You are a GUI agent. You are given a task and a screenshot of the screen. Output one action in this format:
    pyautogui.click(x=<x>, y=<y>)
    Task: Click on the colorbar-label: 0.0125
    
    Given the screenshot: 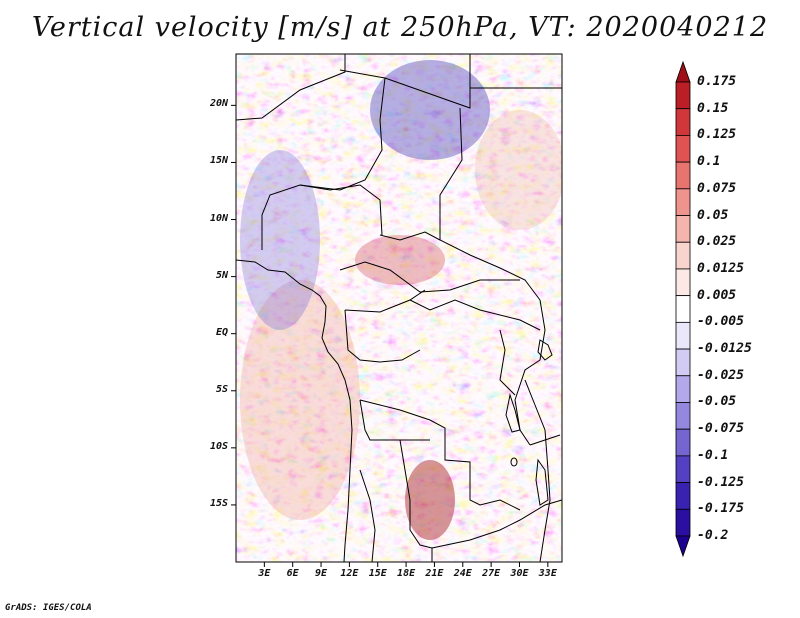 What is the action you would take?
    pyautogui.click(x=720, y=268)
    